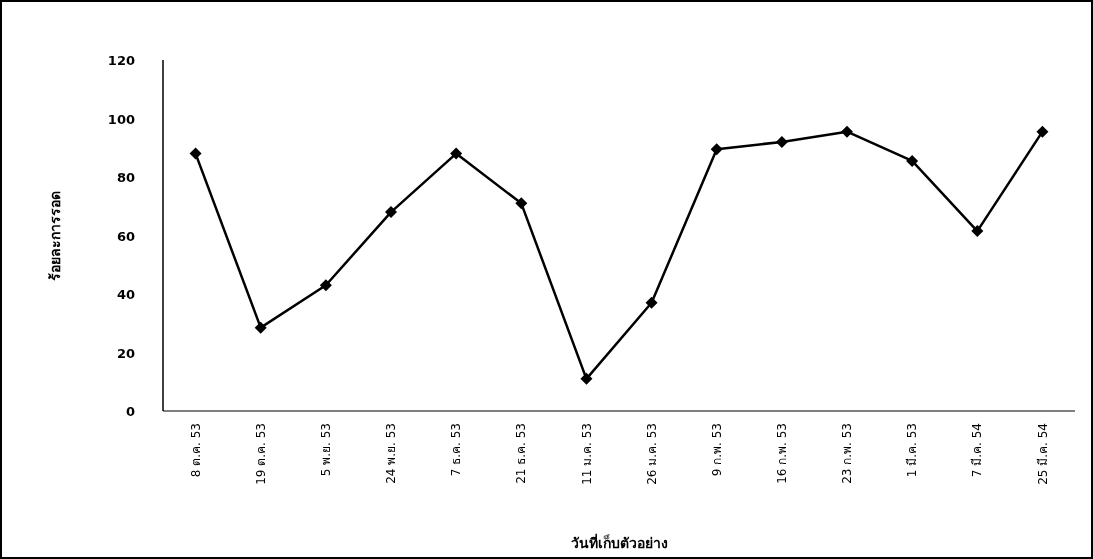 This screenshot has width=1093, height=559. What do you see at coordinates (121, 60) in the screenshot?
I see `y-tick-label: 120` at bounding box center [121, 60].